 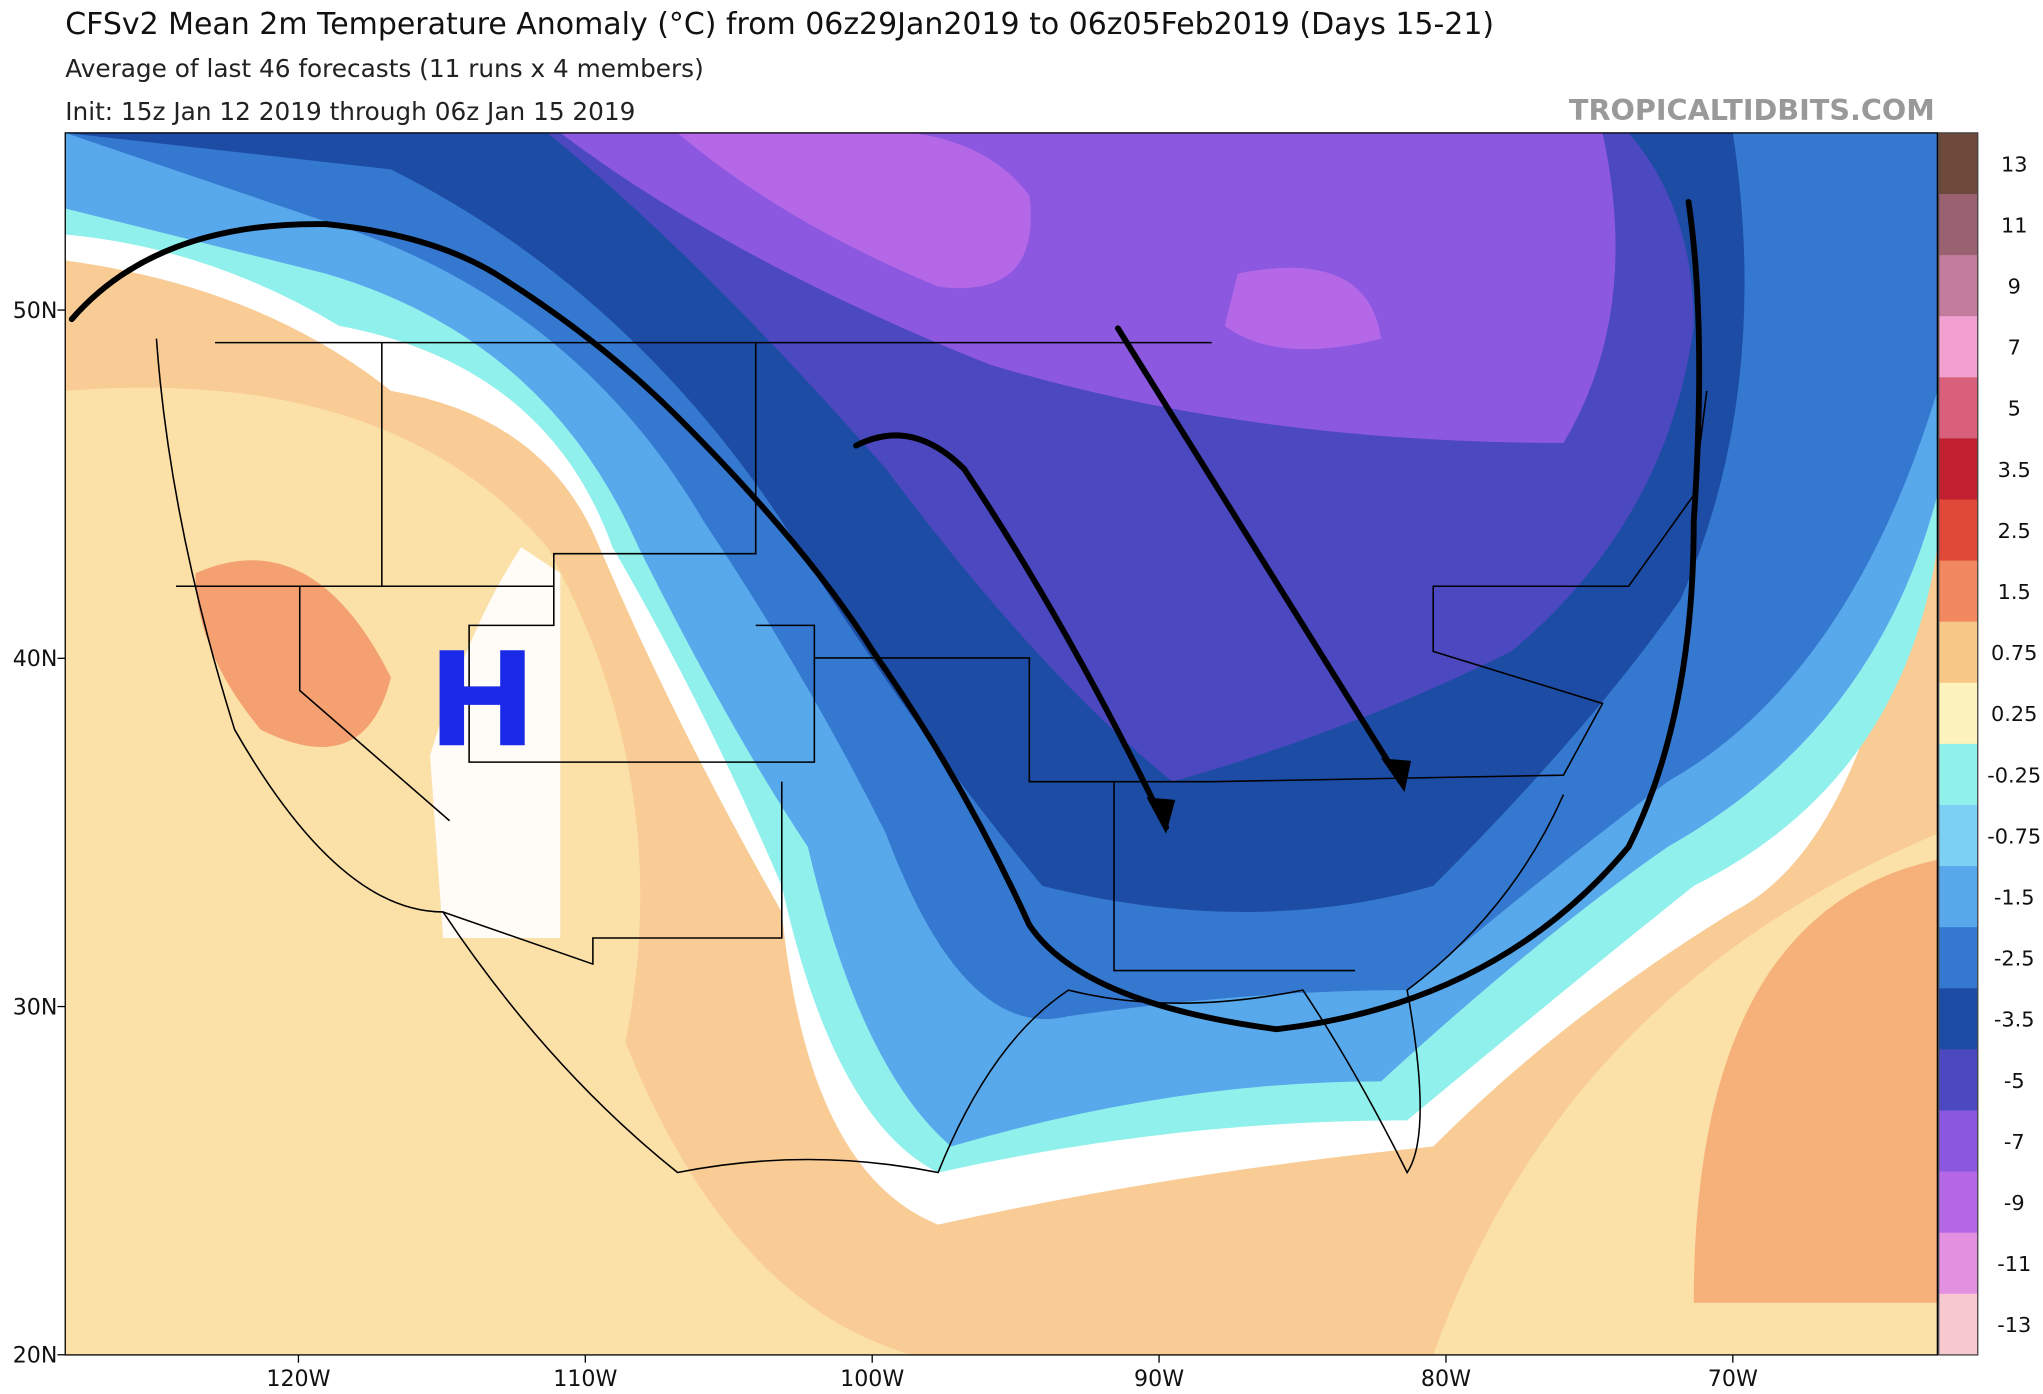 I want to click on lon-label: 120W, so click(x=298, y=1379).